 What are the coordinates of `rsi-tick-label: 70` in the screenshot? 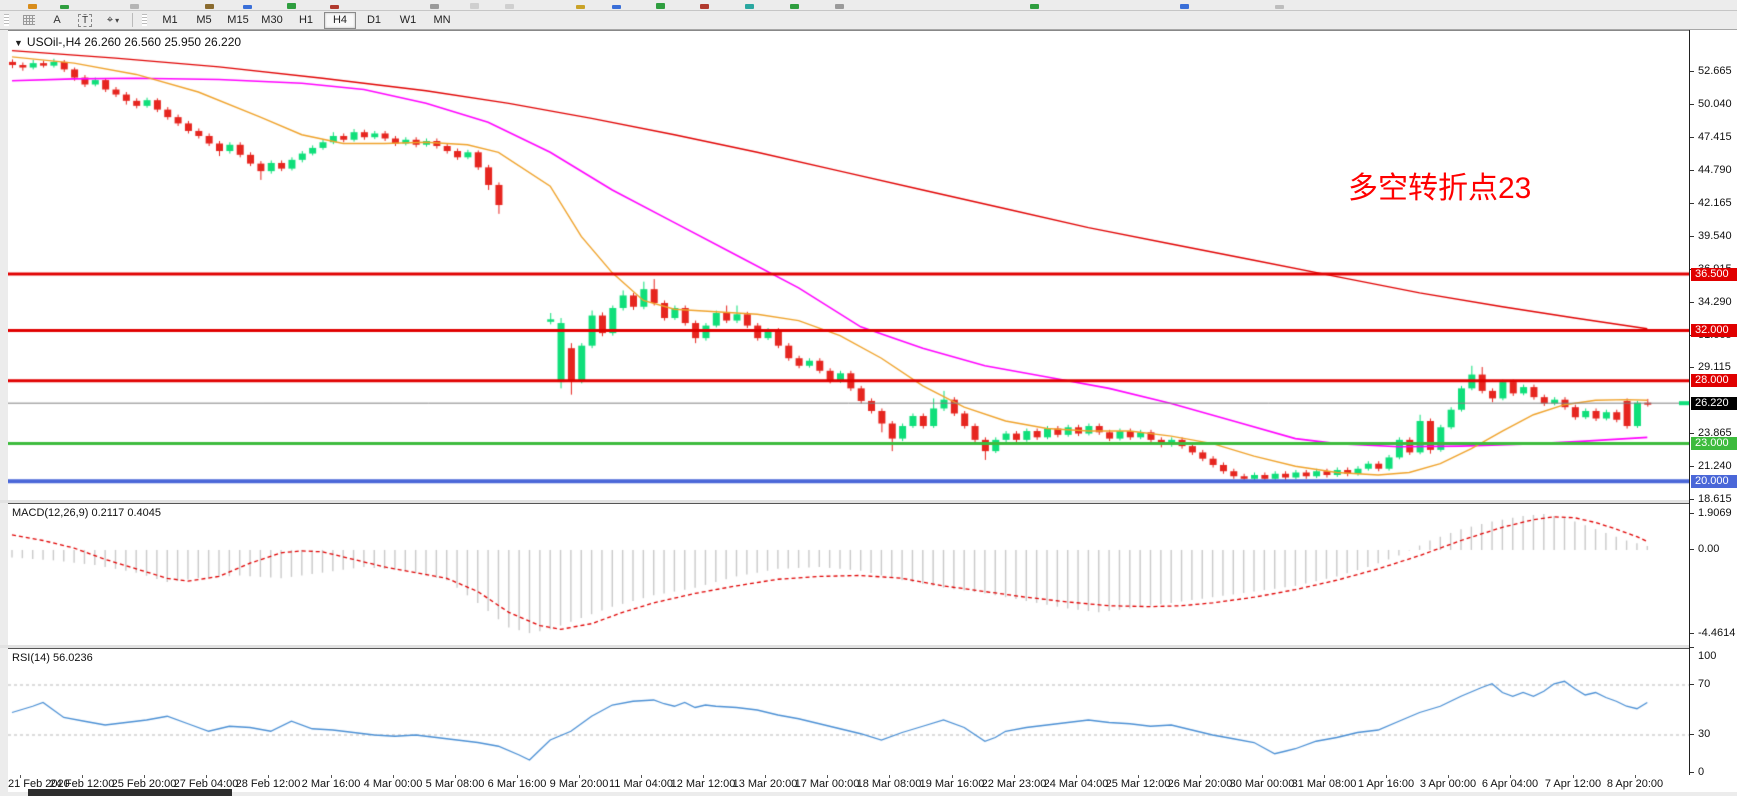 It's located at (1704, 684).